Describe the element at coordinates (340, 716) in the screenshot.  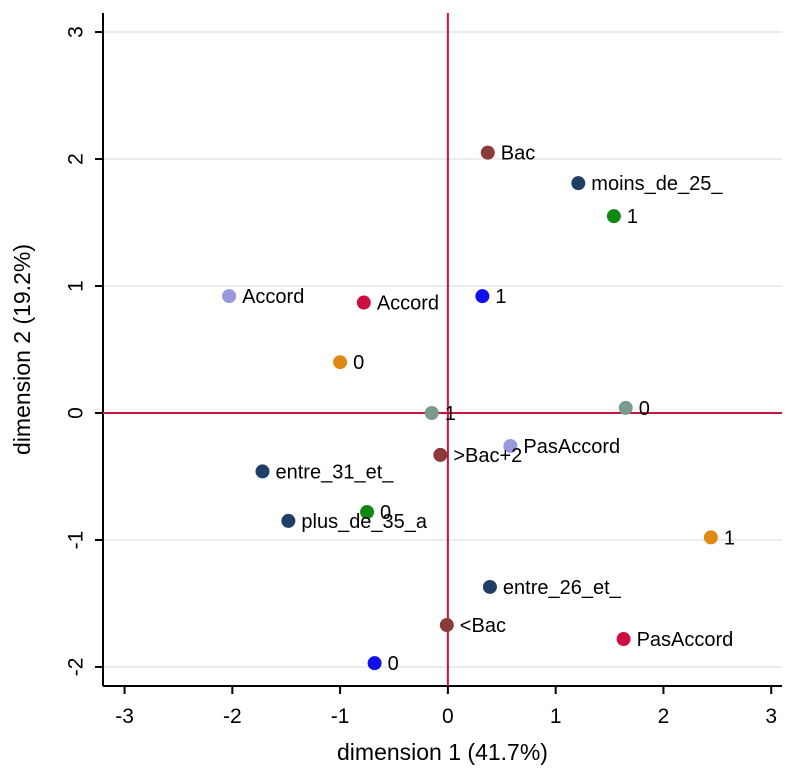
I see `x-tick-label: -1` at that location.